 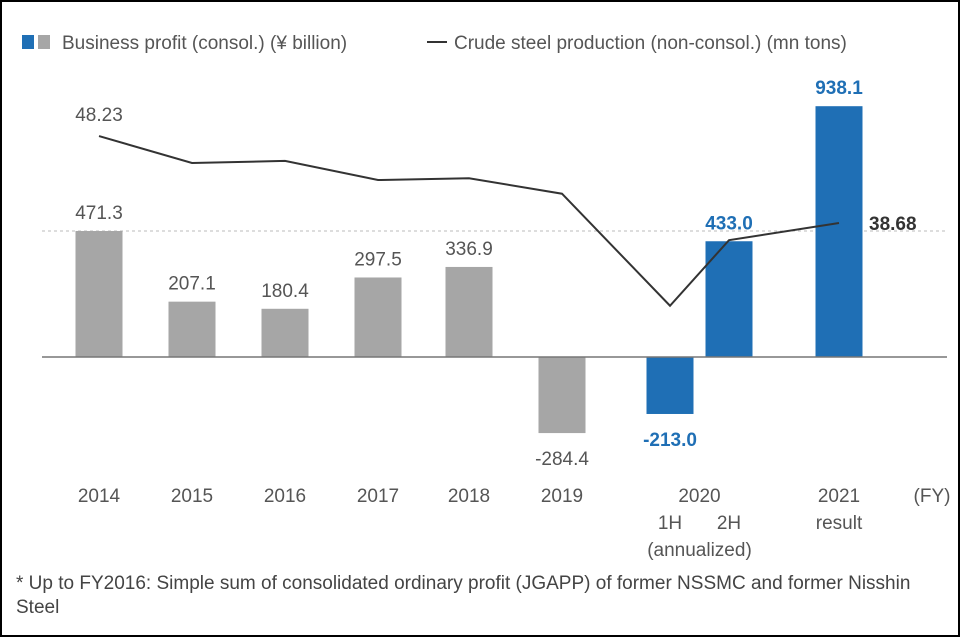 What do you see at coordinates (839, 523) in the screenshot?
I see `x-tick-note: result` at bounding box center [839, 523].